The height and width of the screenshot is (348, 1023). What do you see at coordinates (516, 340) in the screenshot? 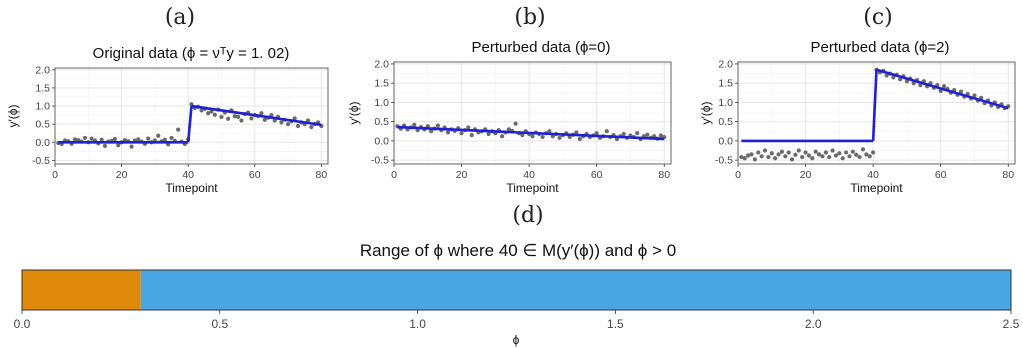
I see `x-axis-label: ϕ` at bounding box center [516, 340].